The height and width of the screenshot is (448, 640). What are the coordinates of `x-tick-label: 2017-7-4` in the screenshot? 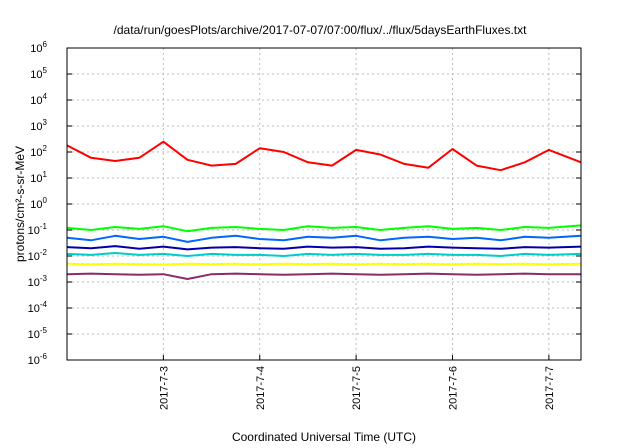 It's located at (261, 388).